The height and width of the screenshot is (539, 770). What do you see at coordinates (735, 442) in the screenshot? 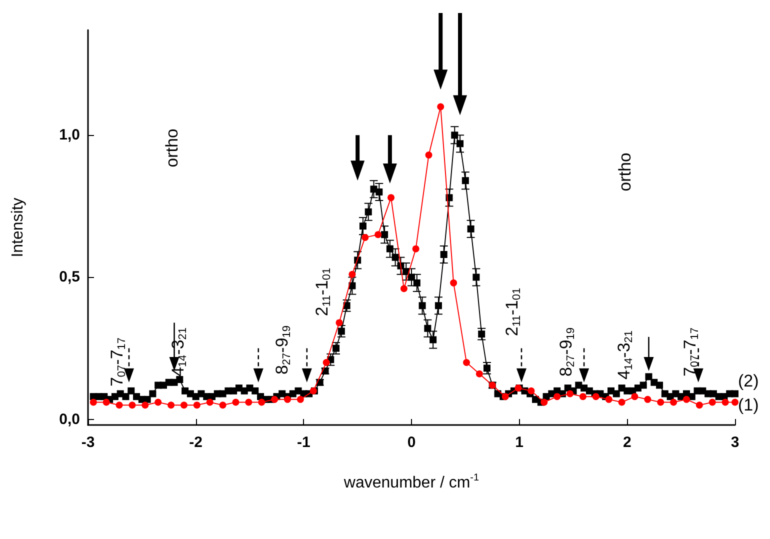
I see `x-tick-label: 3` at bounding box center [735, 442].